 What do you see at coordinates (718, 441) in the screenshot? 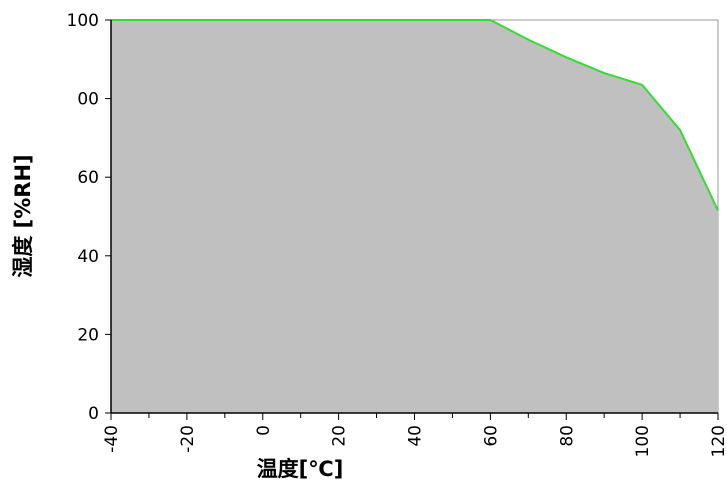
I see `x-tick-label: 120` at bounding box center [718, 441].